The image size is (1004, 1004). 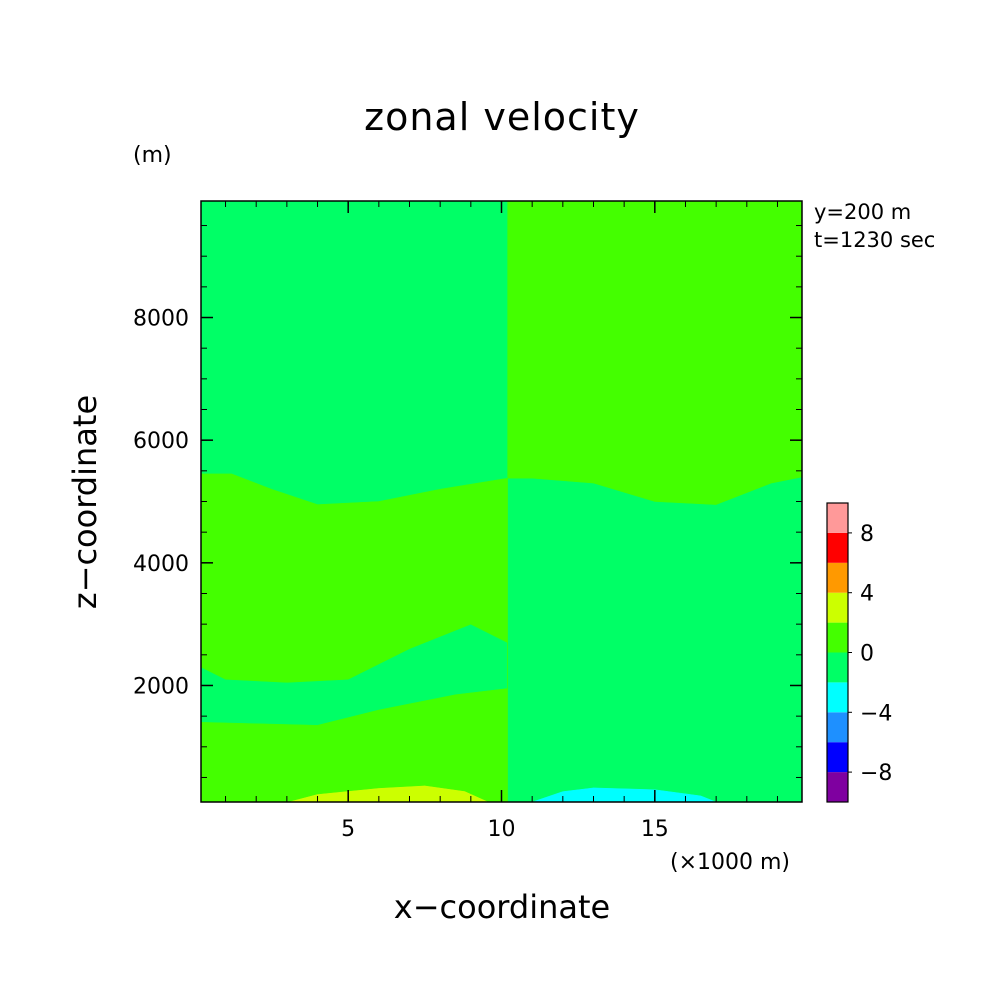 What do you see at coordinates (876, 773) in the screenshot?
I see `colorbar-tick-label: −8` at bounding box center [876, 773].